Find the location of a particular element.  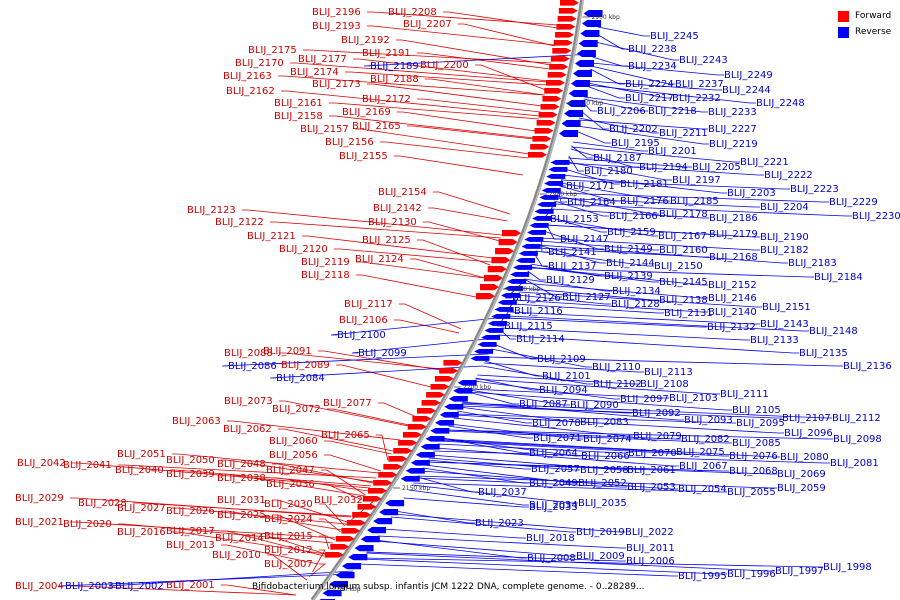

reverse-gene-label: BLIJ_2019 is located at coordinates (600, 532).